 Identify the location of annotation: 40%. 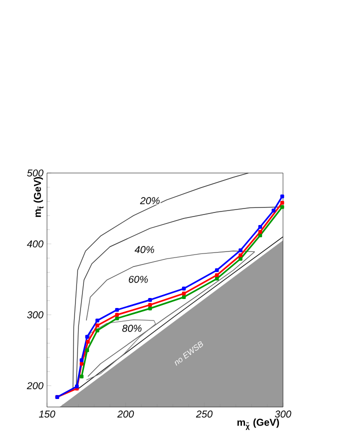
(144, 250).